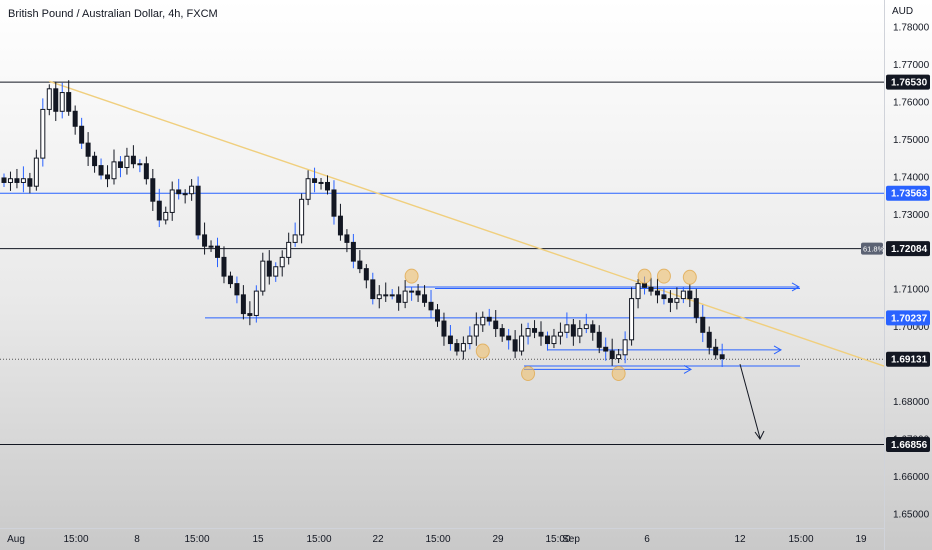 This screenshot has width=932, height=550. I want to click on y-tick-label: 1.66000, so click(911, 477).